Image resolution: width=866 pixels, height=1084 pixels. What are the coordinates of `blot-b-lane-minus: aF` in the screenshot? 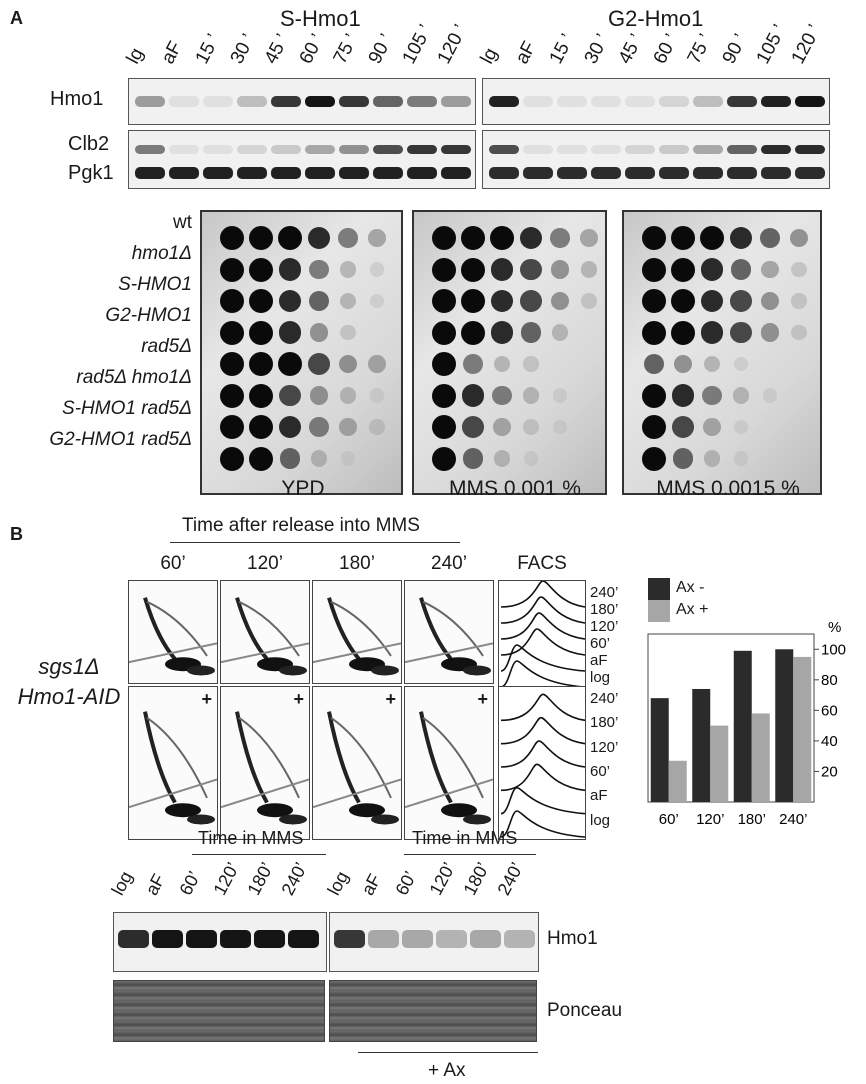 It's located at (155, 884).